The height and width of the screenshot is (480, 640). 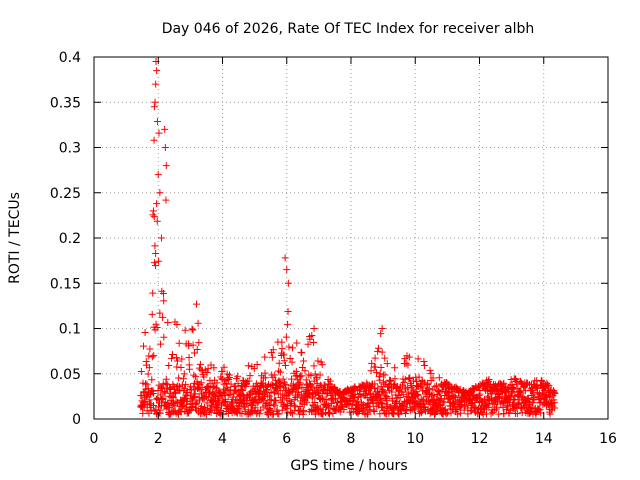 What do you see at coordinates (70, 149) in the screenshot?
I see `y-tick-label: 0.3` at bounding box center [70, 149].